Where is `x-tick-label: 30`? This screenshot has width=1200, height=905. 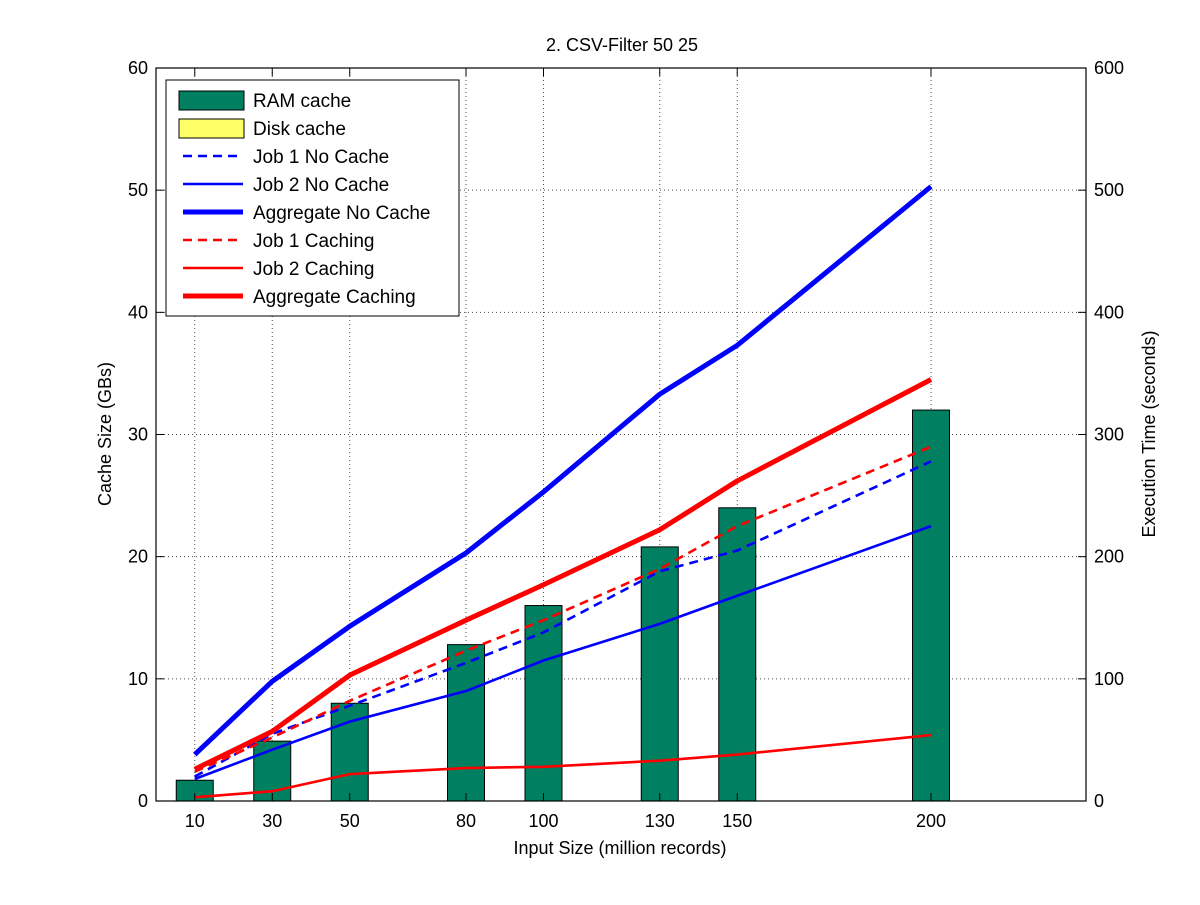 x-tick-label: 30 is located at coordinates (272, 821).